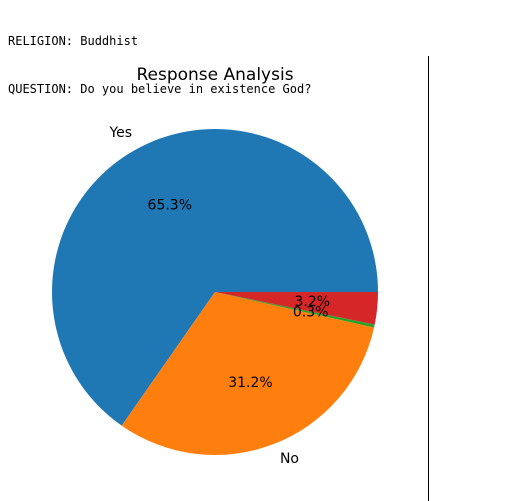  Describe the element at coordinates (73, 41) in the screenshot. I see `religion-line: RELIGION: Buddhist` at that location.